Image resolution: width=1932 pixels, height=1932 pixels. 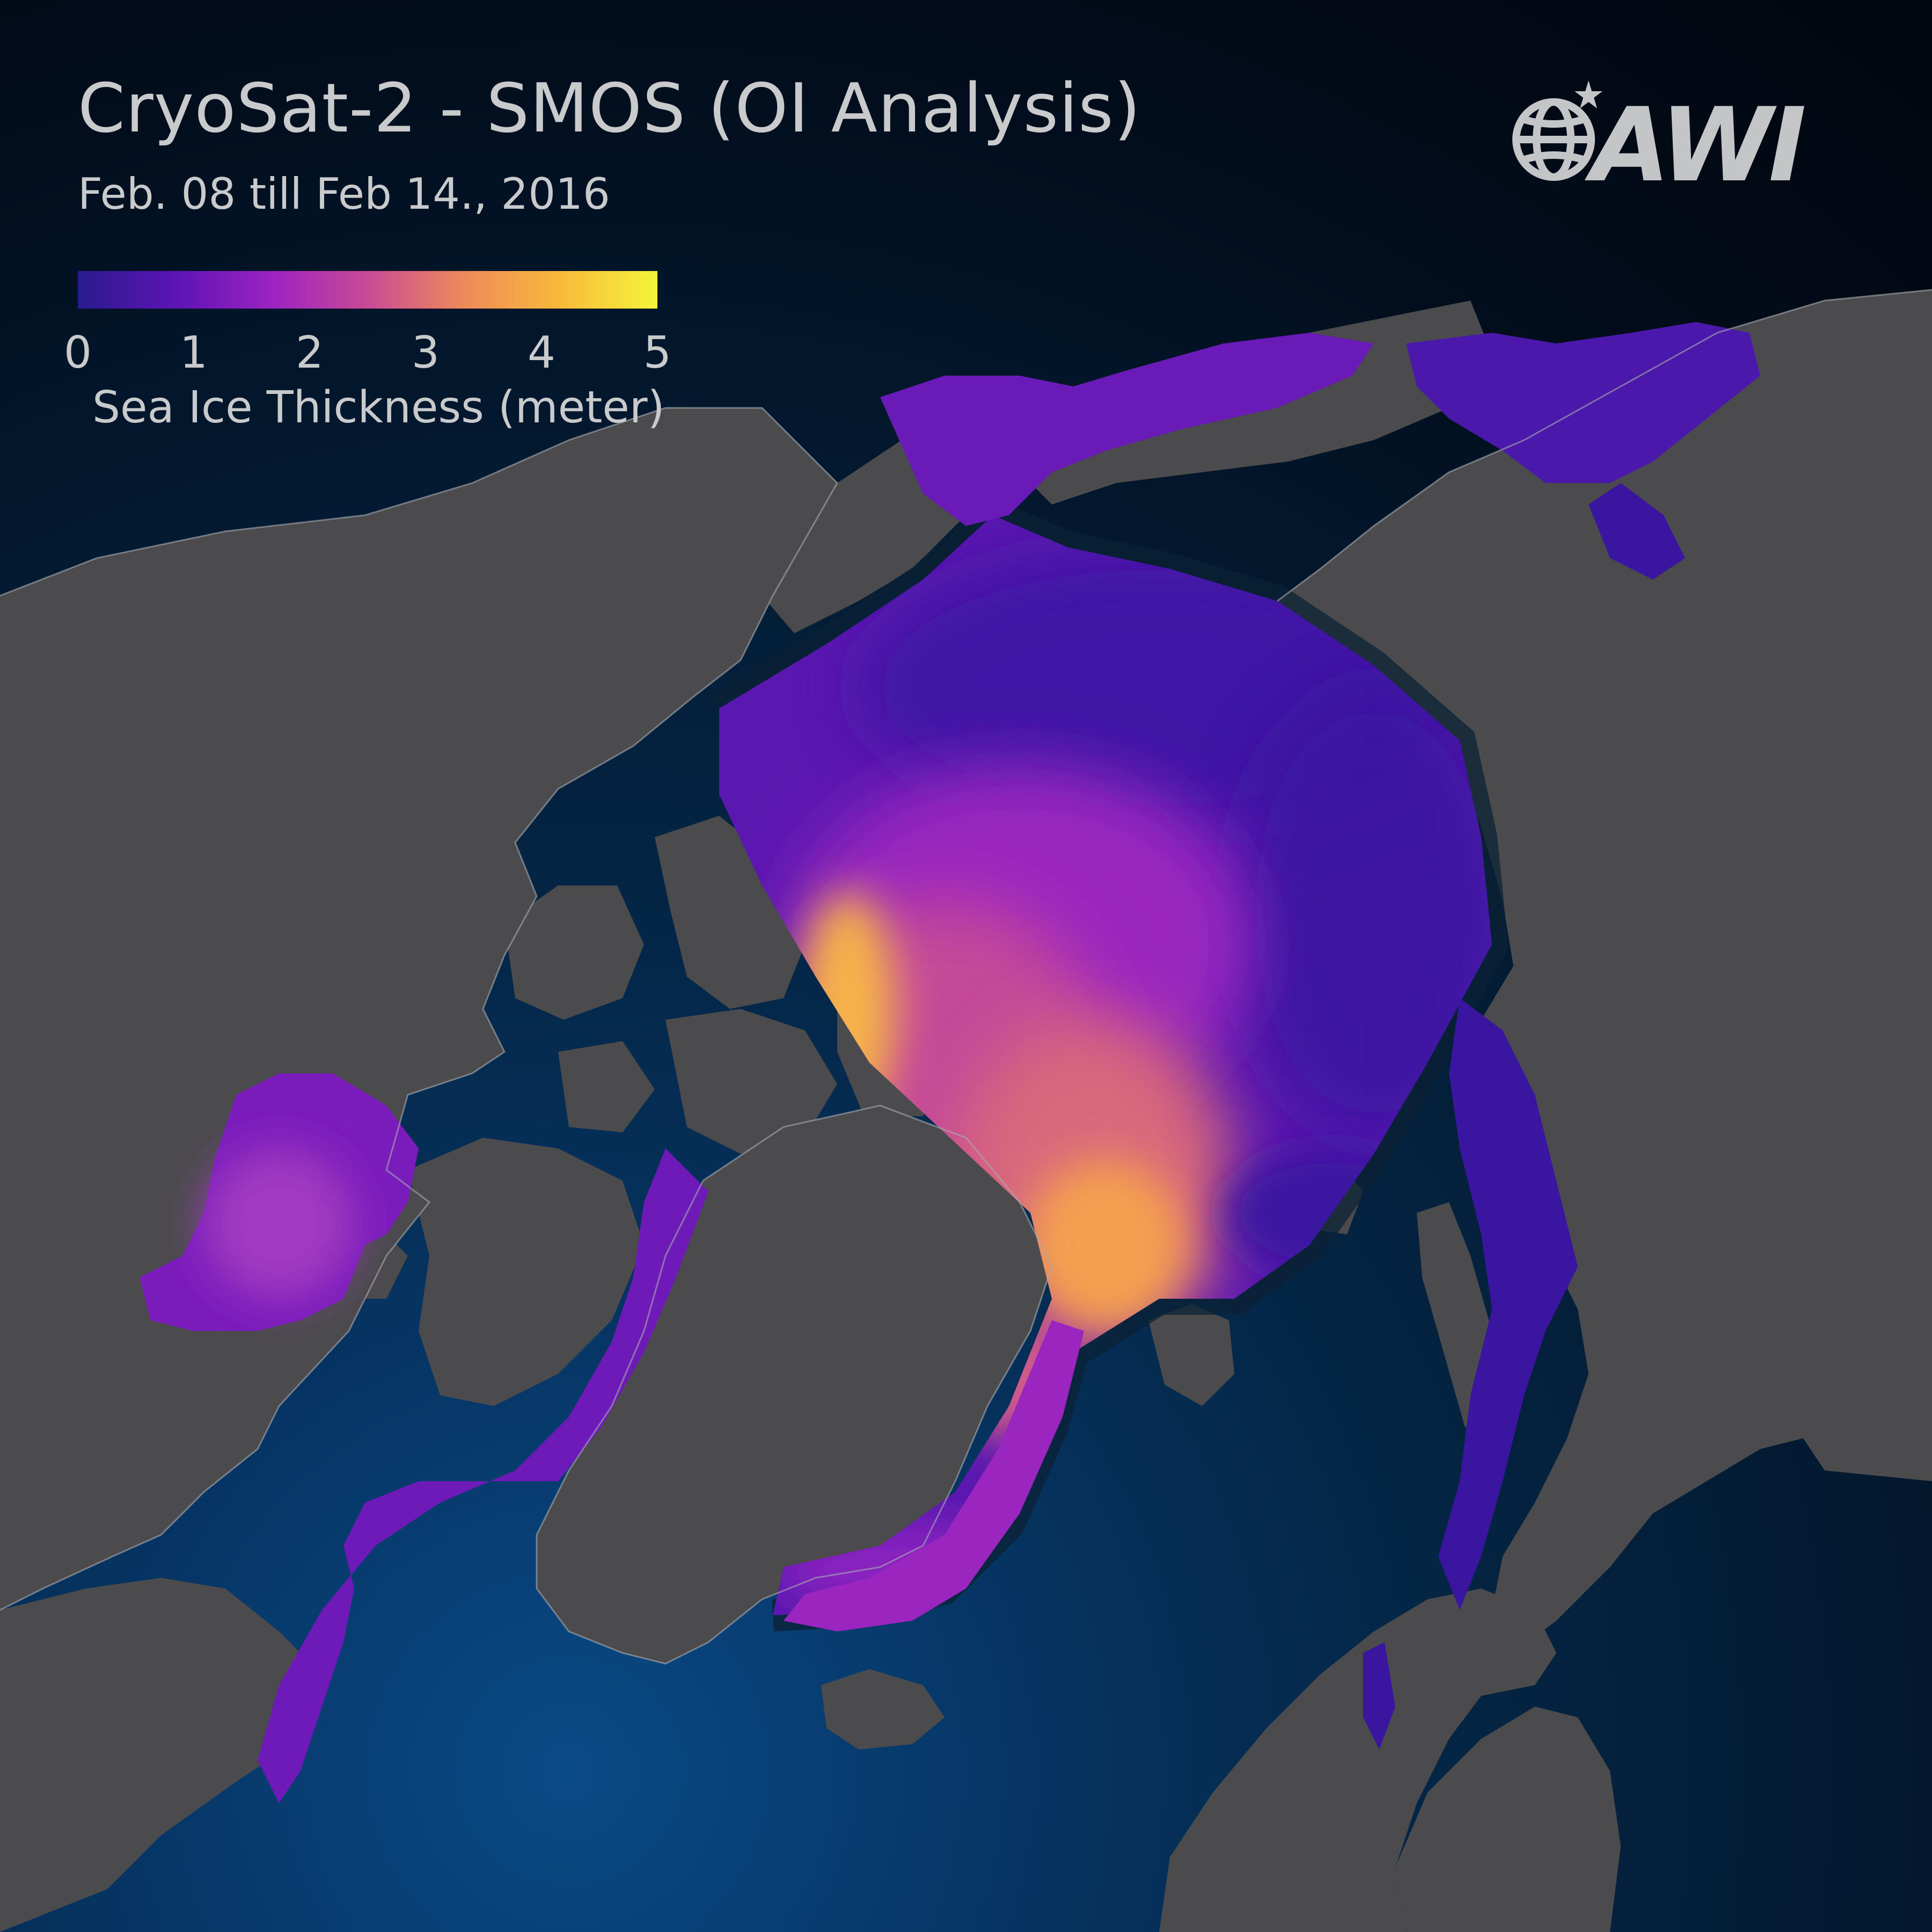 I want to click on colorbar-tick: 0, so click(x=77, y=352).